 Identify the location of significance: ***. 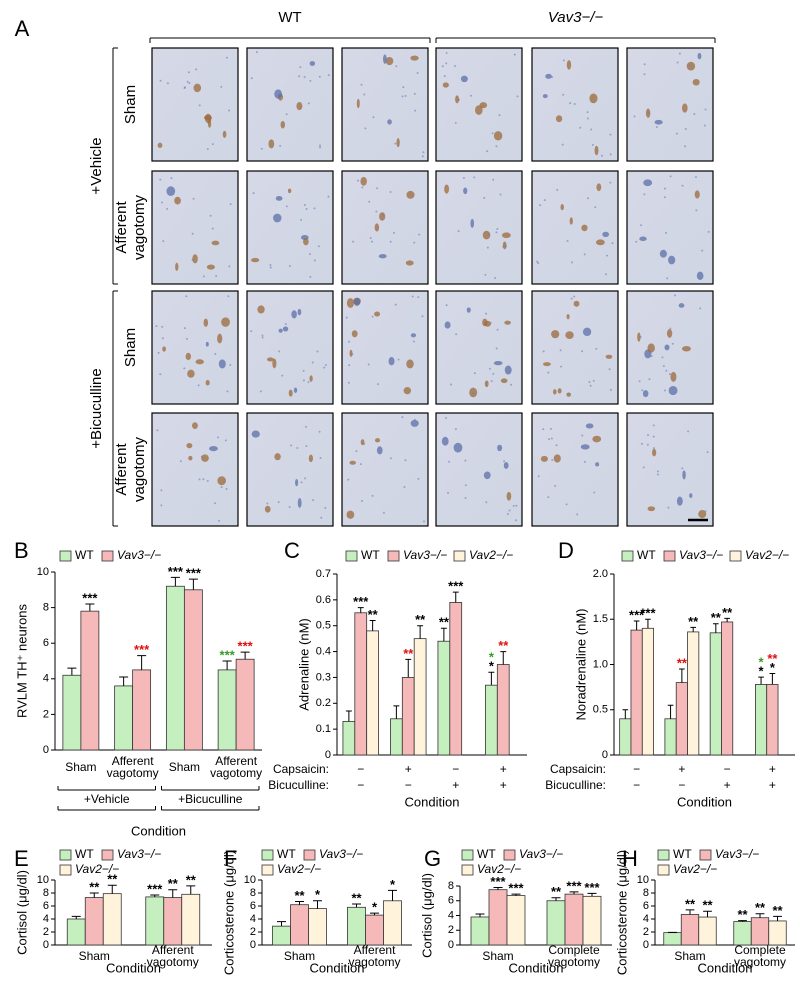
(592, 887).